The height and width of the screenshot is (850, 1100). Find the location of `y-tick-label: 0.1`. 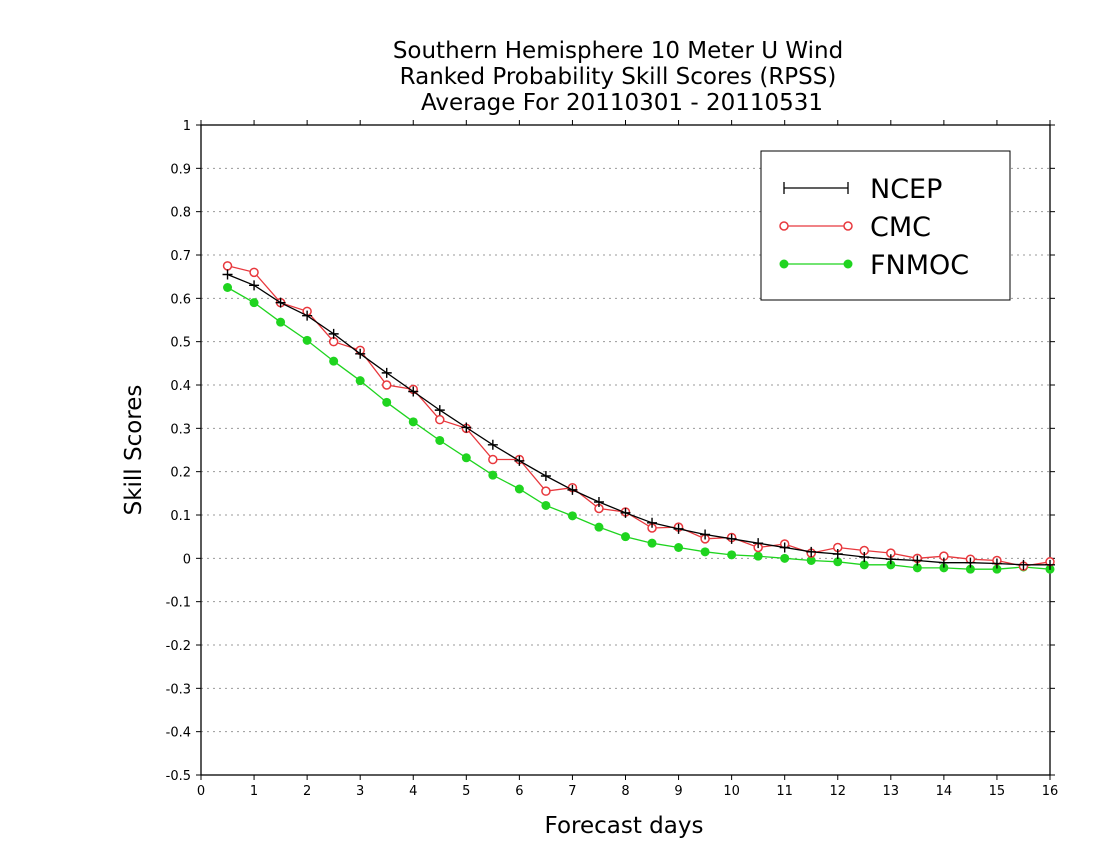

y-tick-label: 0.1 is located at coordinates (180, 516).